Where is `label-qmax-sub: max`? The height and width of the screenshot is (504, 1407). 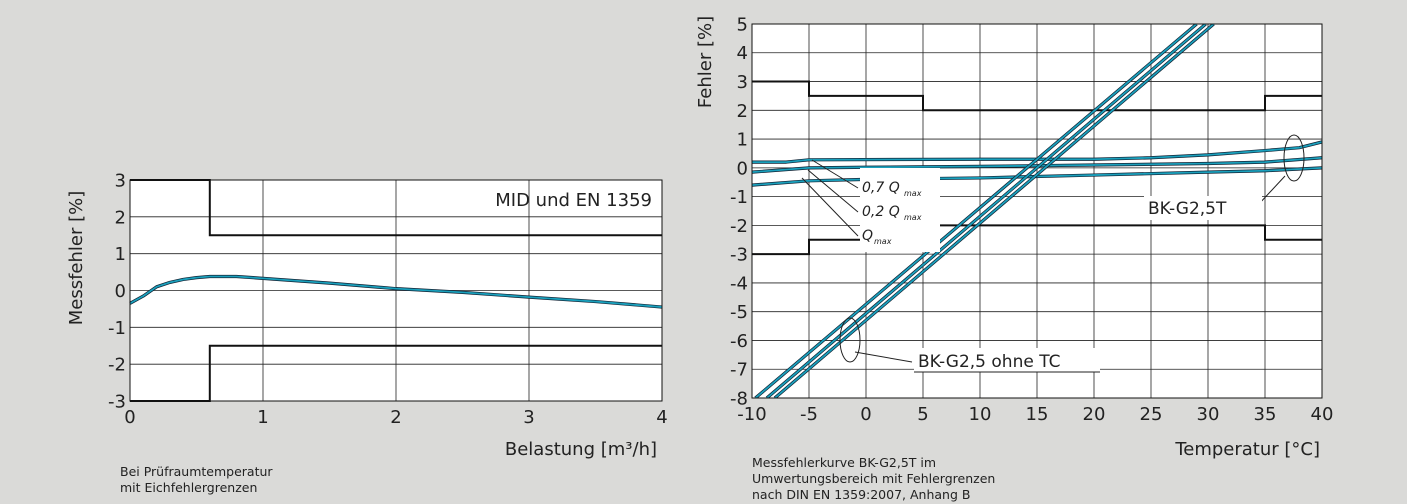
label-qmax-sub: max is located at coordinates (883, 241).